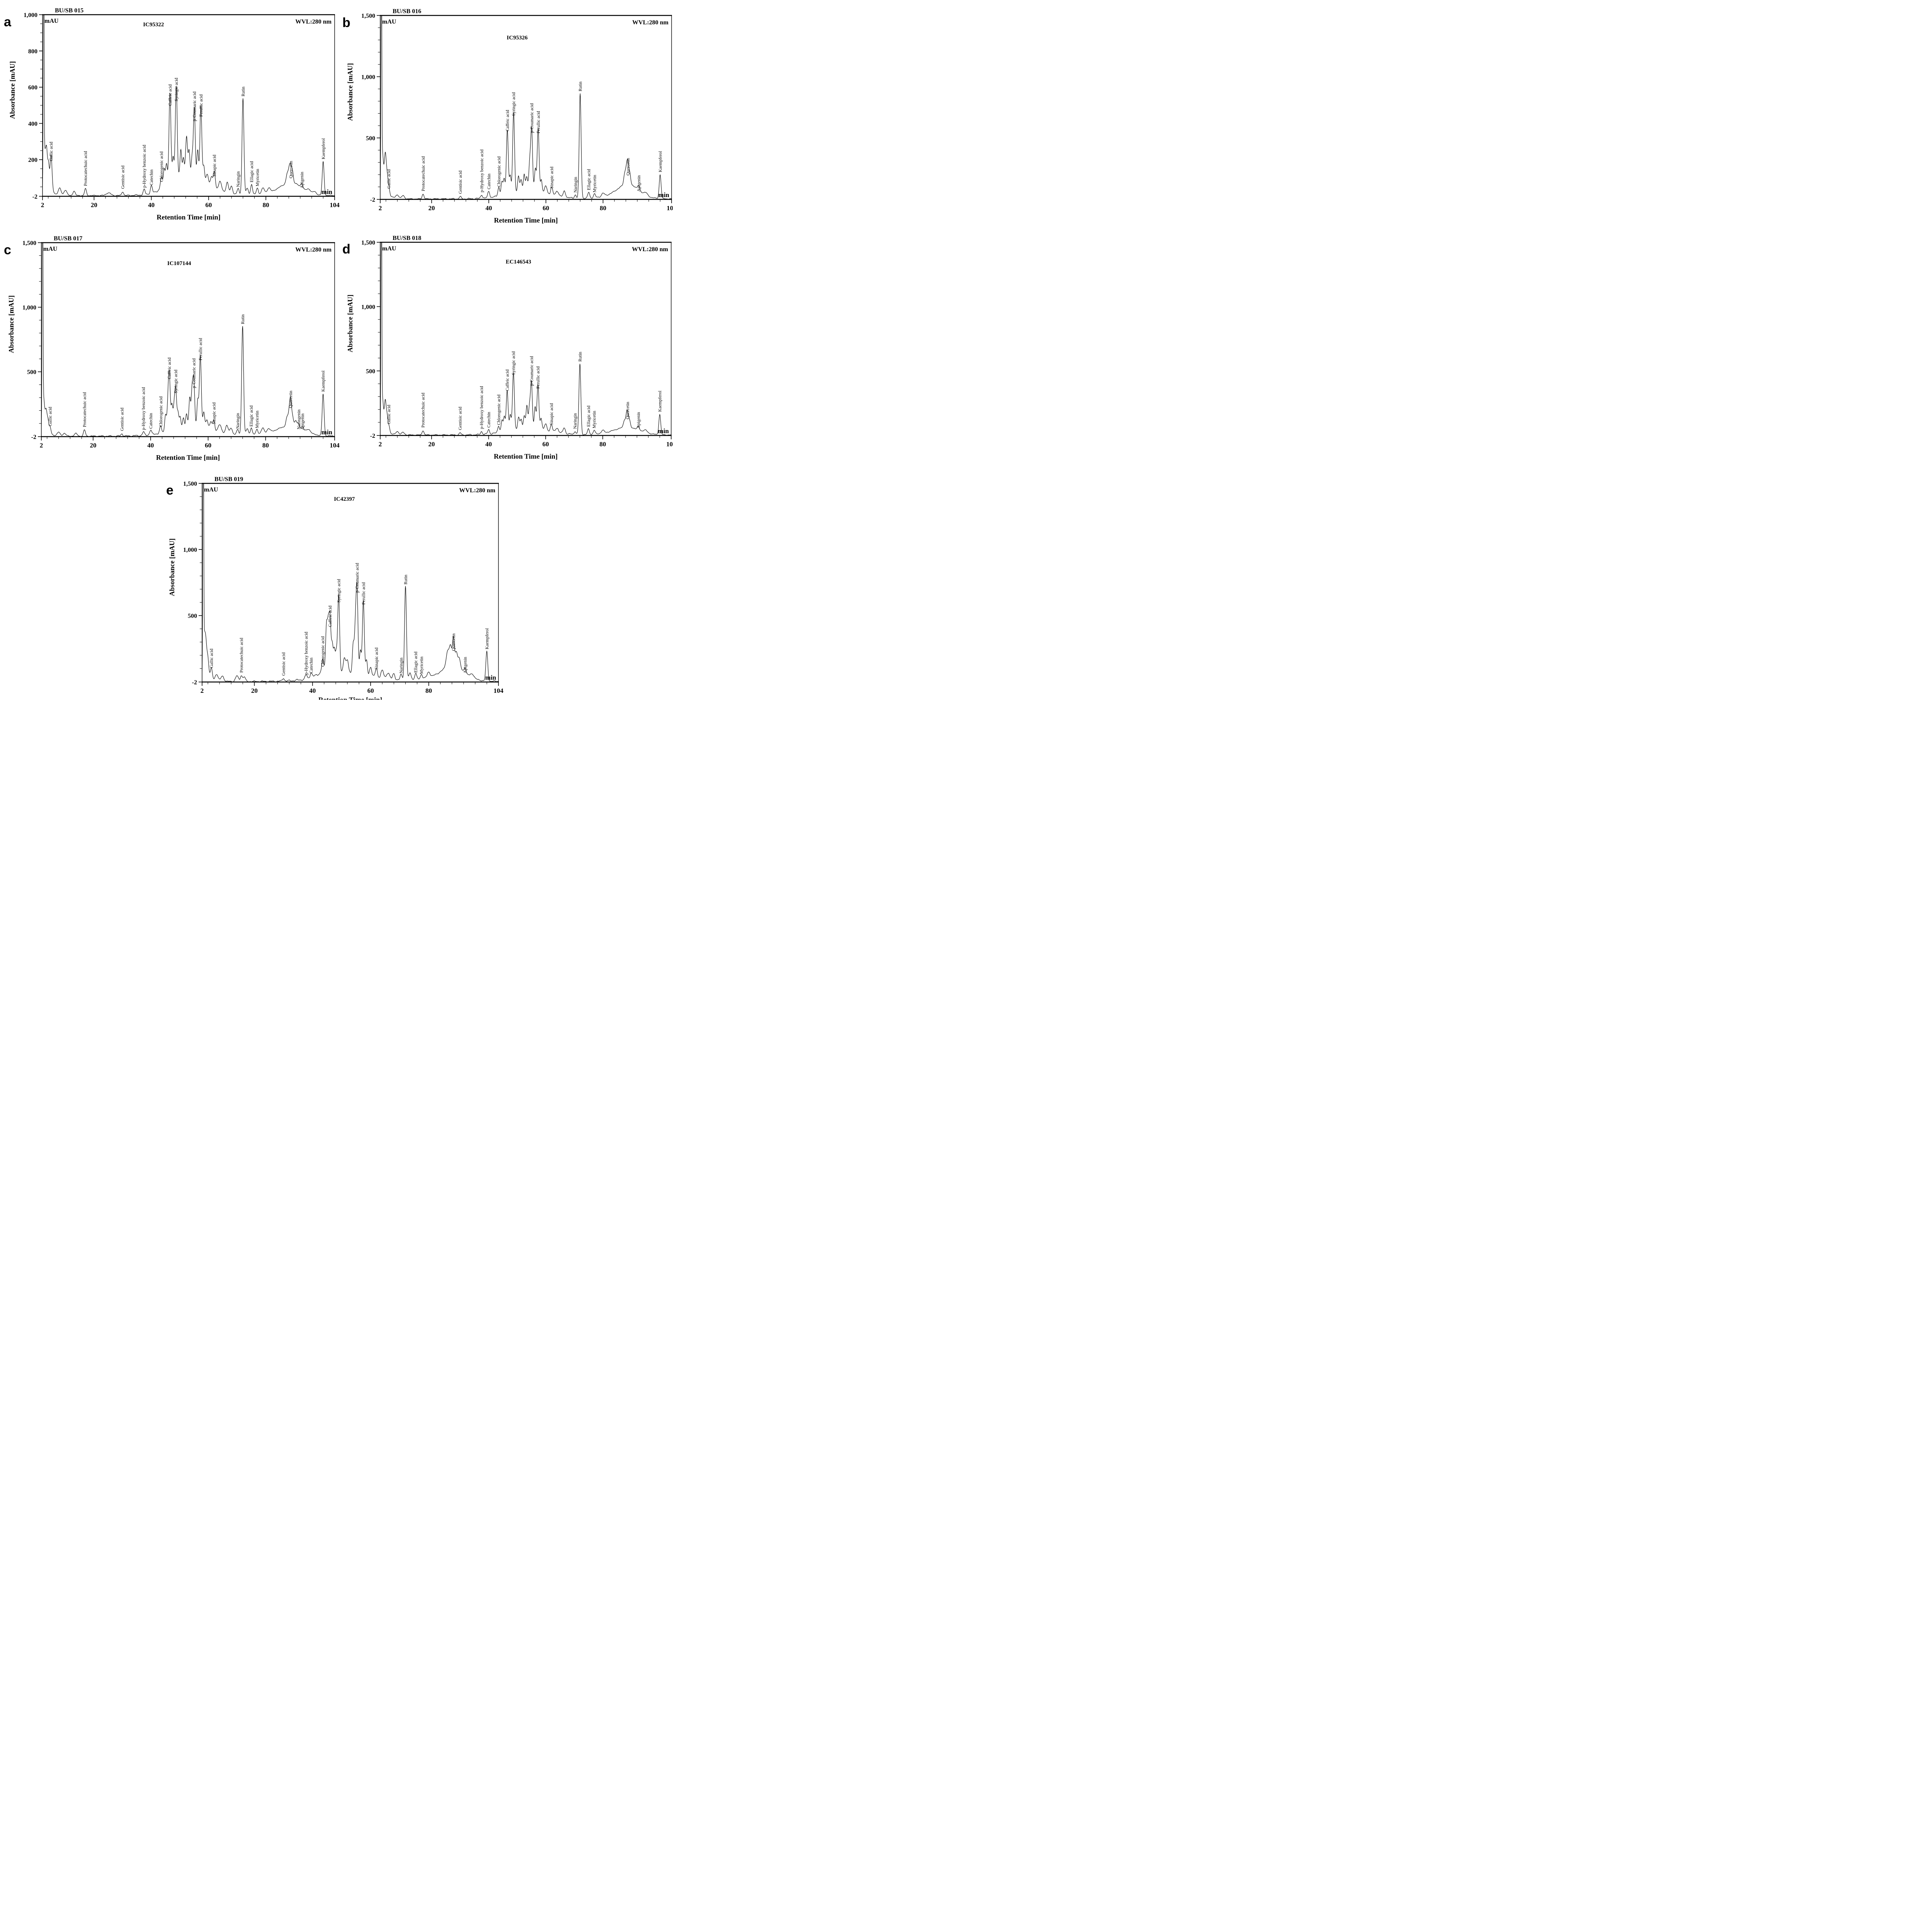 The height and width of the screenshot is (1932, 1932). I want to click on y-tick-label: 400, so click(33, 124).